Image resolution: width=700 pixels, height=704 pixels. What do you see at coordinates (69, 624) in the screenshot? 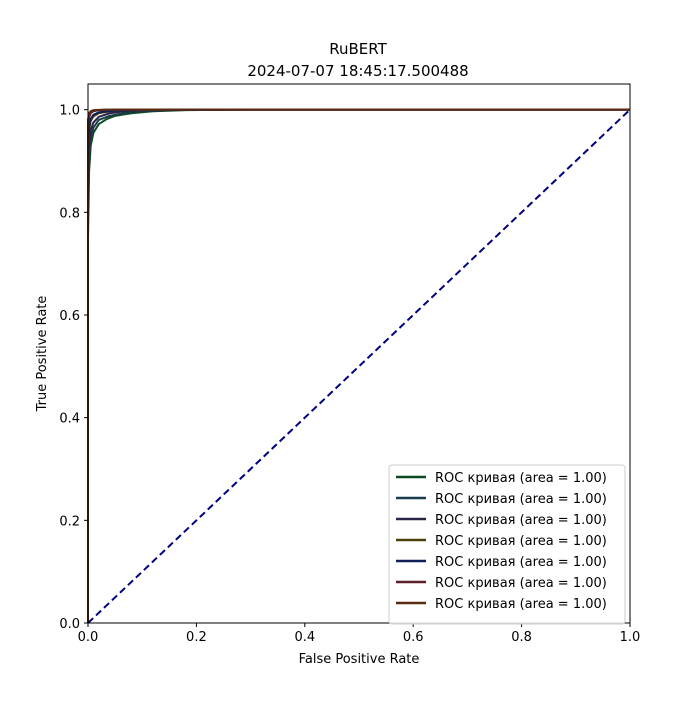
I see `y-tick-label: 0.0` at bounding box center [69, 624].